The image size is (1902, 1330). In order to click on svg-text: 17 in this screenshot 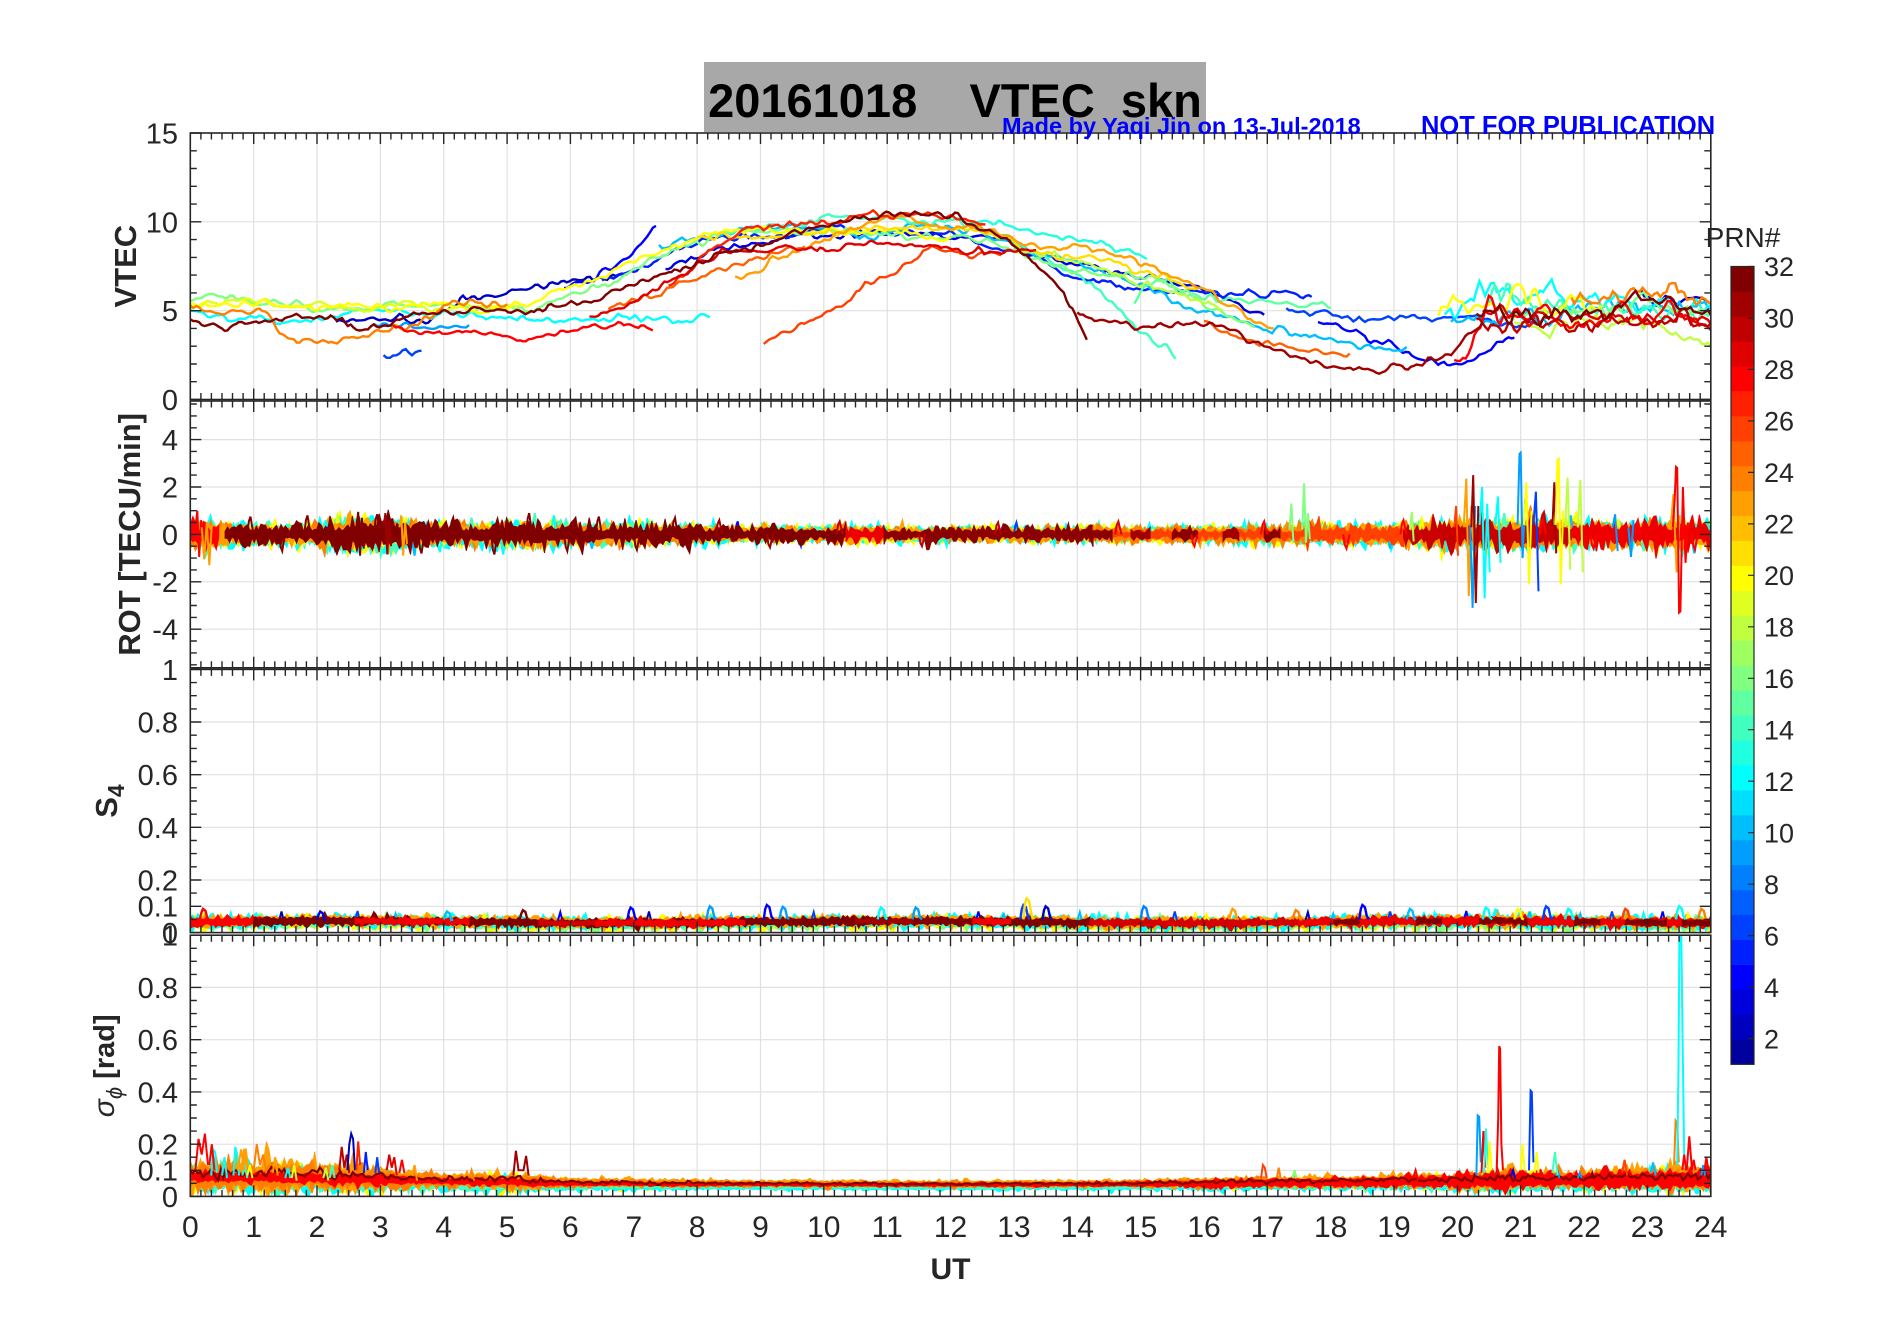, I will do `click(1267, 1227)`.